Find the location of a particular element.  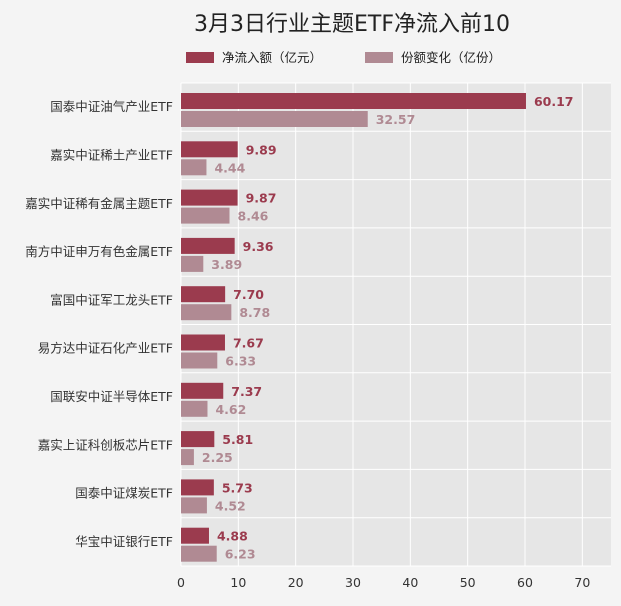

category-label: 国泰中证油气产业ETF is located at coordinates (111, 106).